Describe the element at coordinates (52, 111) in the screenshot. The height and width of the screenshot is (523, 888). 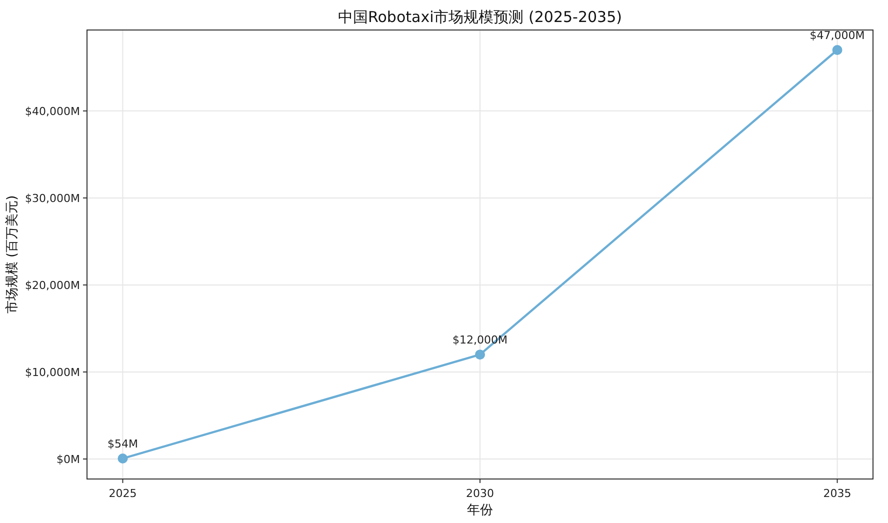
I see `y-tick-label: $40,000M` at that location.